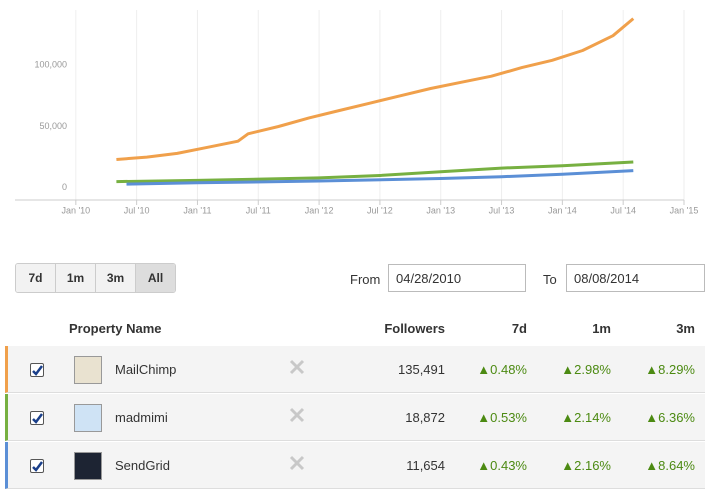  I want to click on change: ▲6.36%, so click(670, 417).